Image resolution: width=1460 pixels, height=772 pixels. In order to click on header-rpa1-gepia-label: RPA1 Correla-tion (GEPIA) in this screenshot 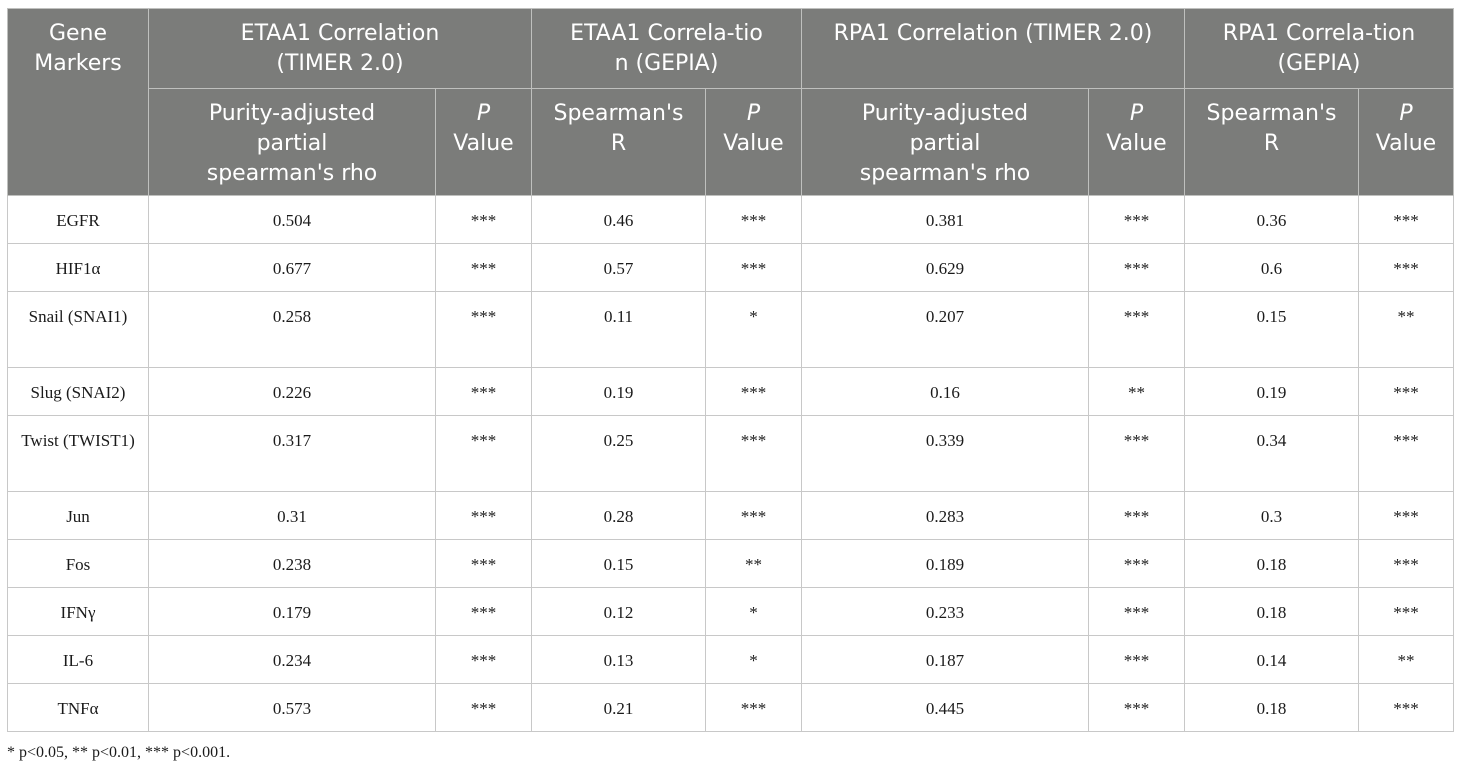, I will do `click(1319, 48)`.